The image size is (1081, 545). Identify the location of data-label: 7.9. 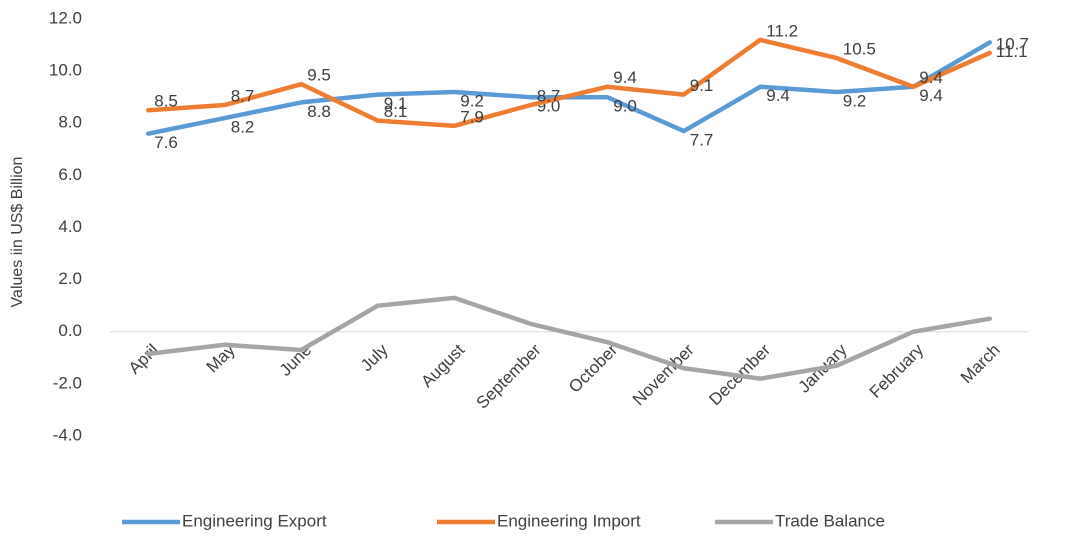
(472, 116).